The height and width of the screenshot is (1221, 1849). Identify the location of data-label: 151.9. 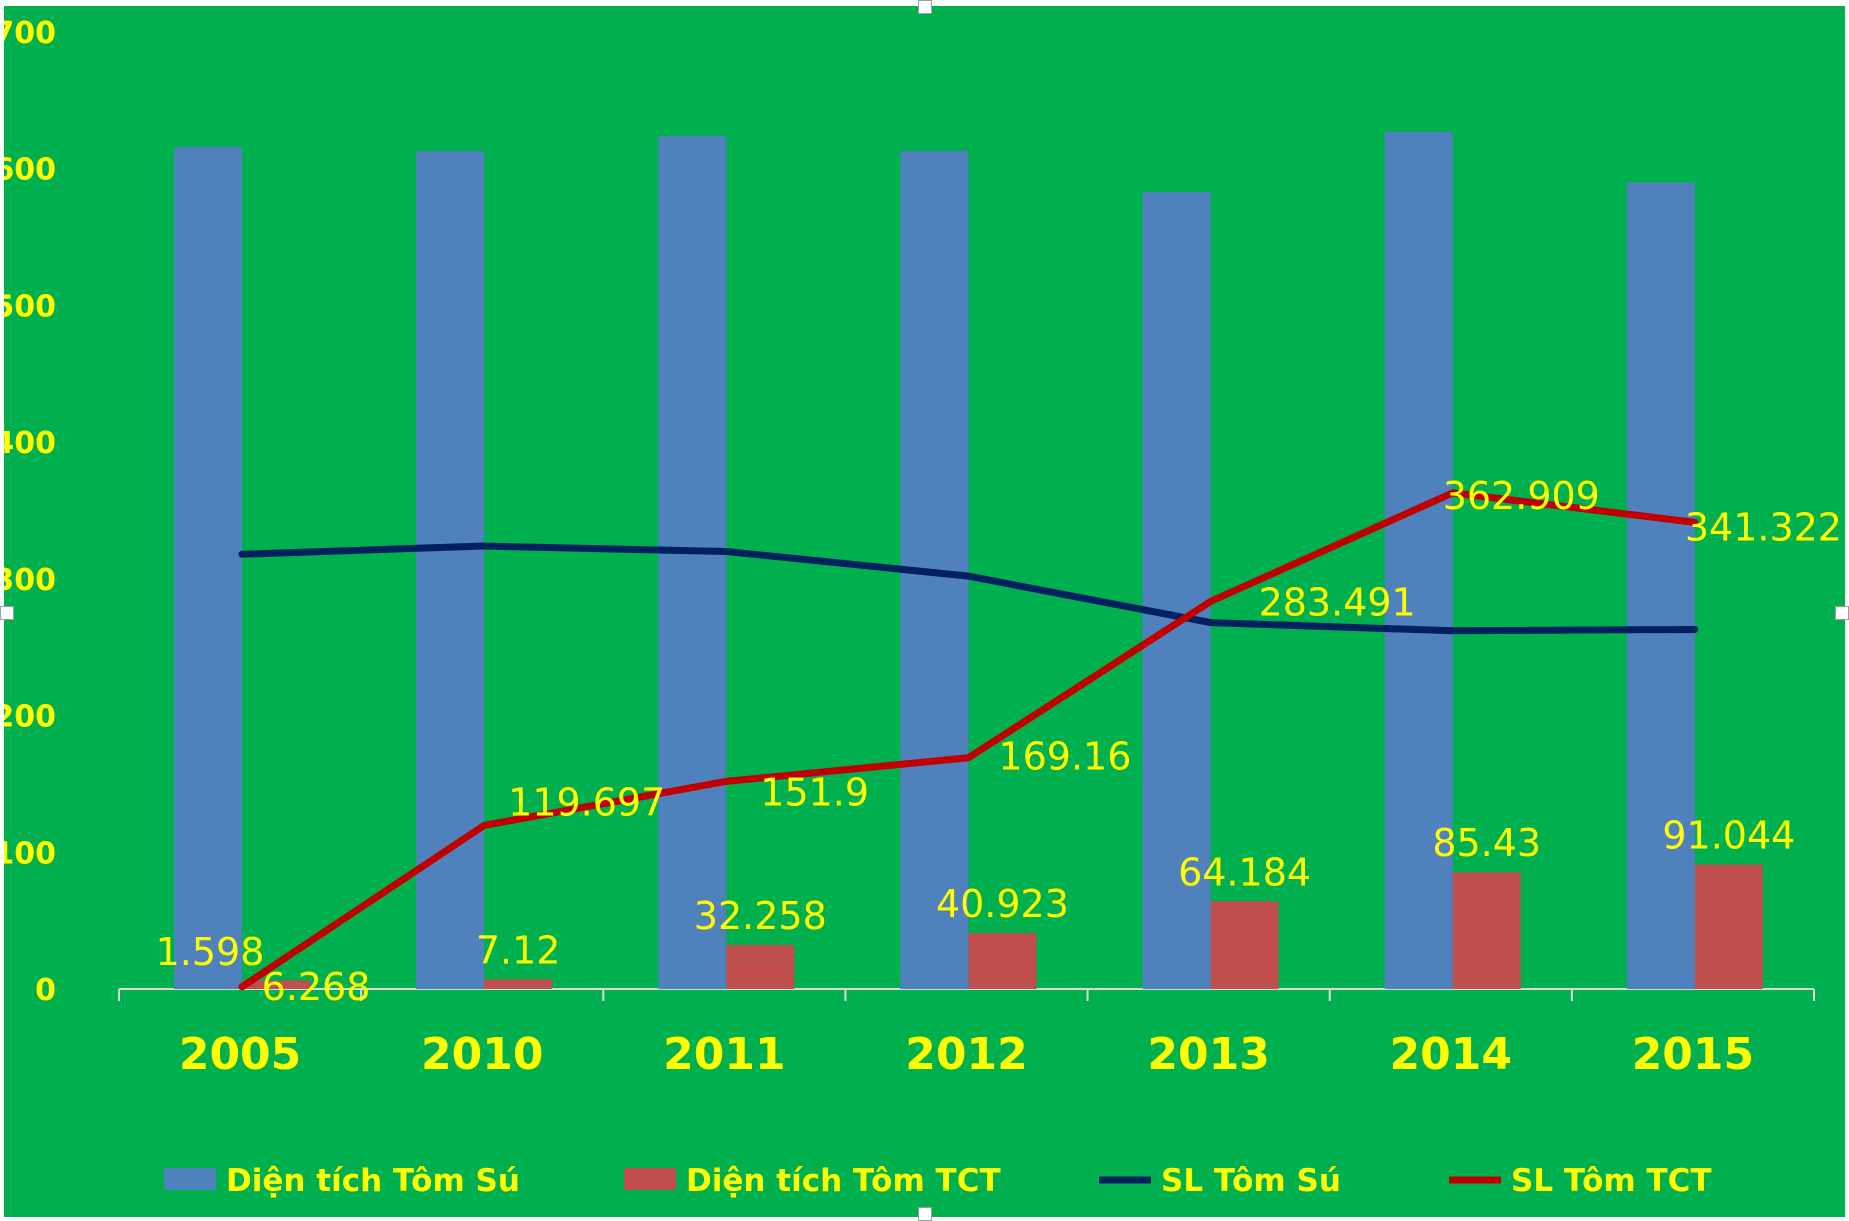
(814, 792).